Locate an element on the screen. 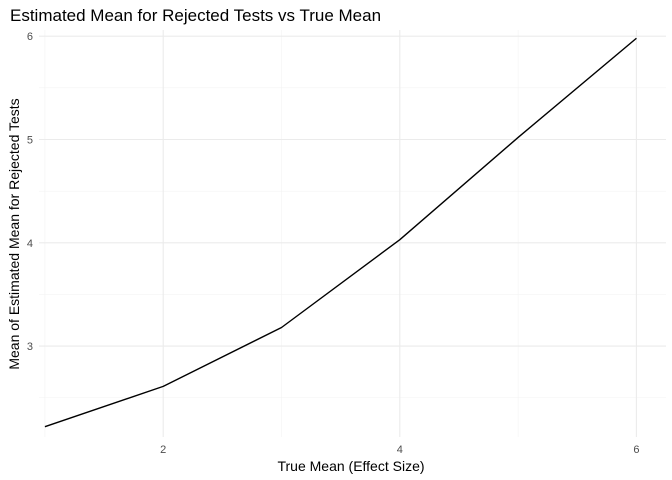 The image size is (672, 480). y-tick-label: 6 is located at coordinates (30, 37).